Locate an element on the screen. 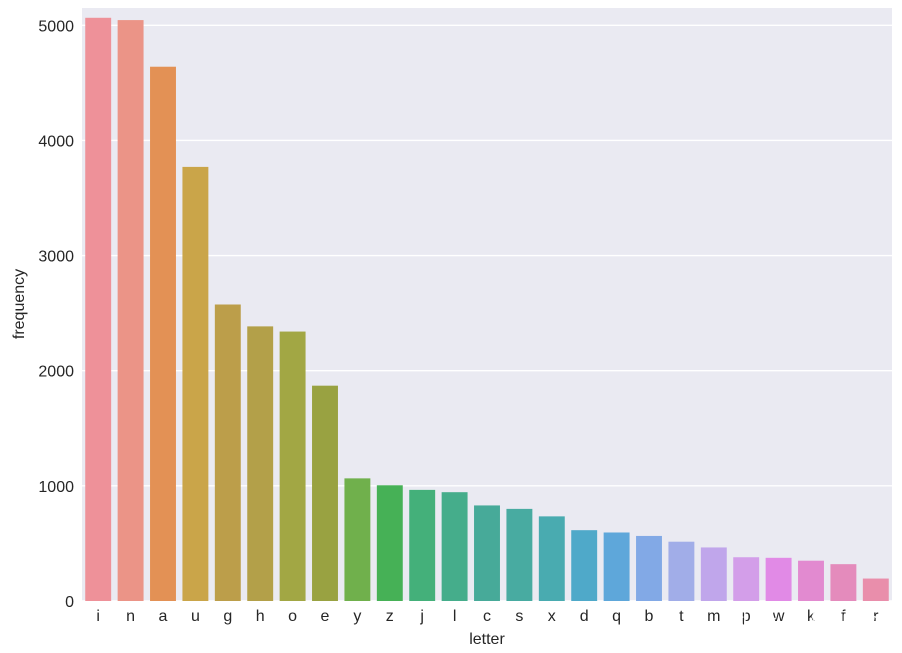 This screenshot has width=902, height=653. x-tick-label-o: o is located at coordinates (292, 616).